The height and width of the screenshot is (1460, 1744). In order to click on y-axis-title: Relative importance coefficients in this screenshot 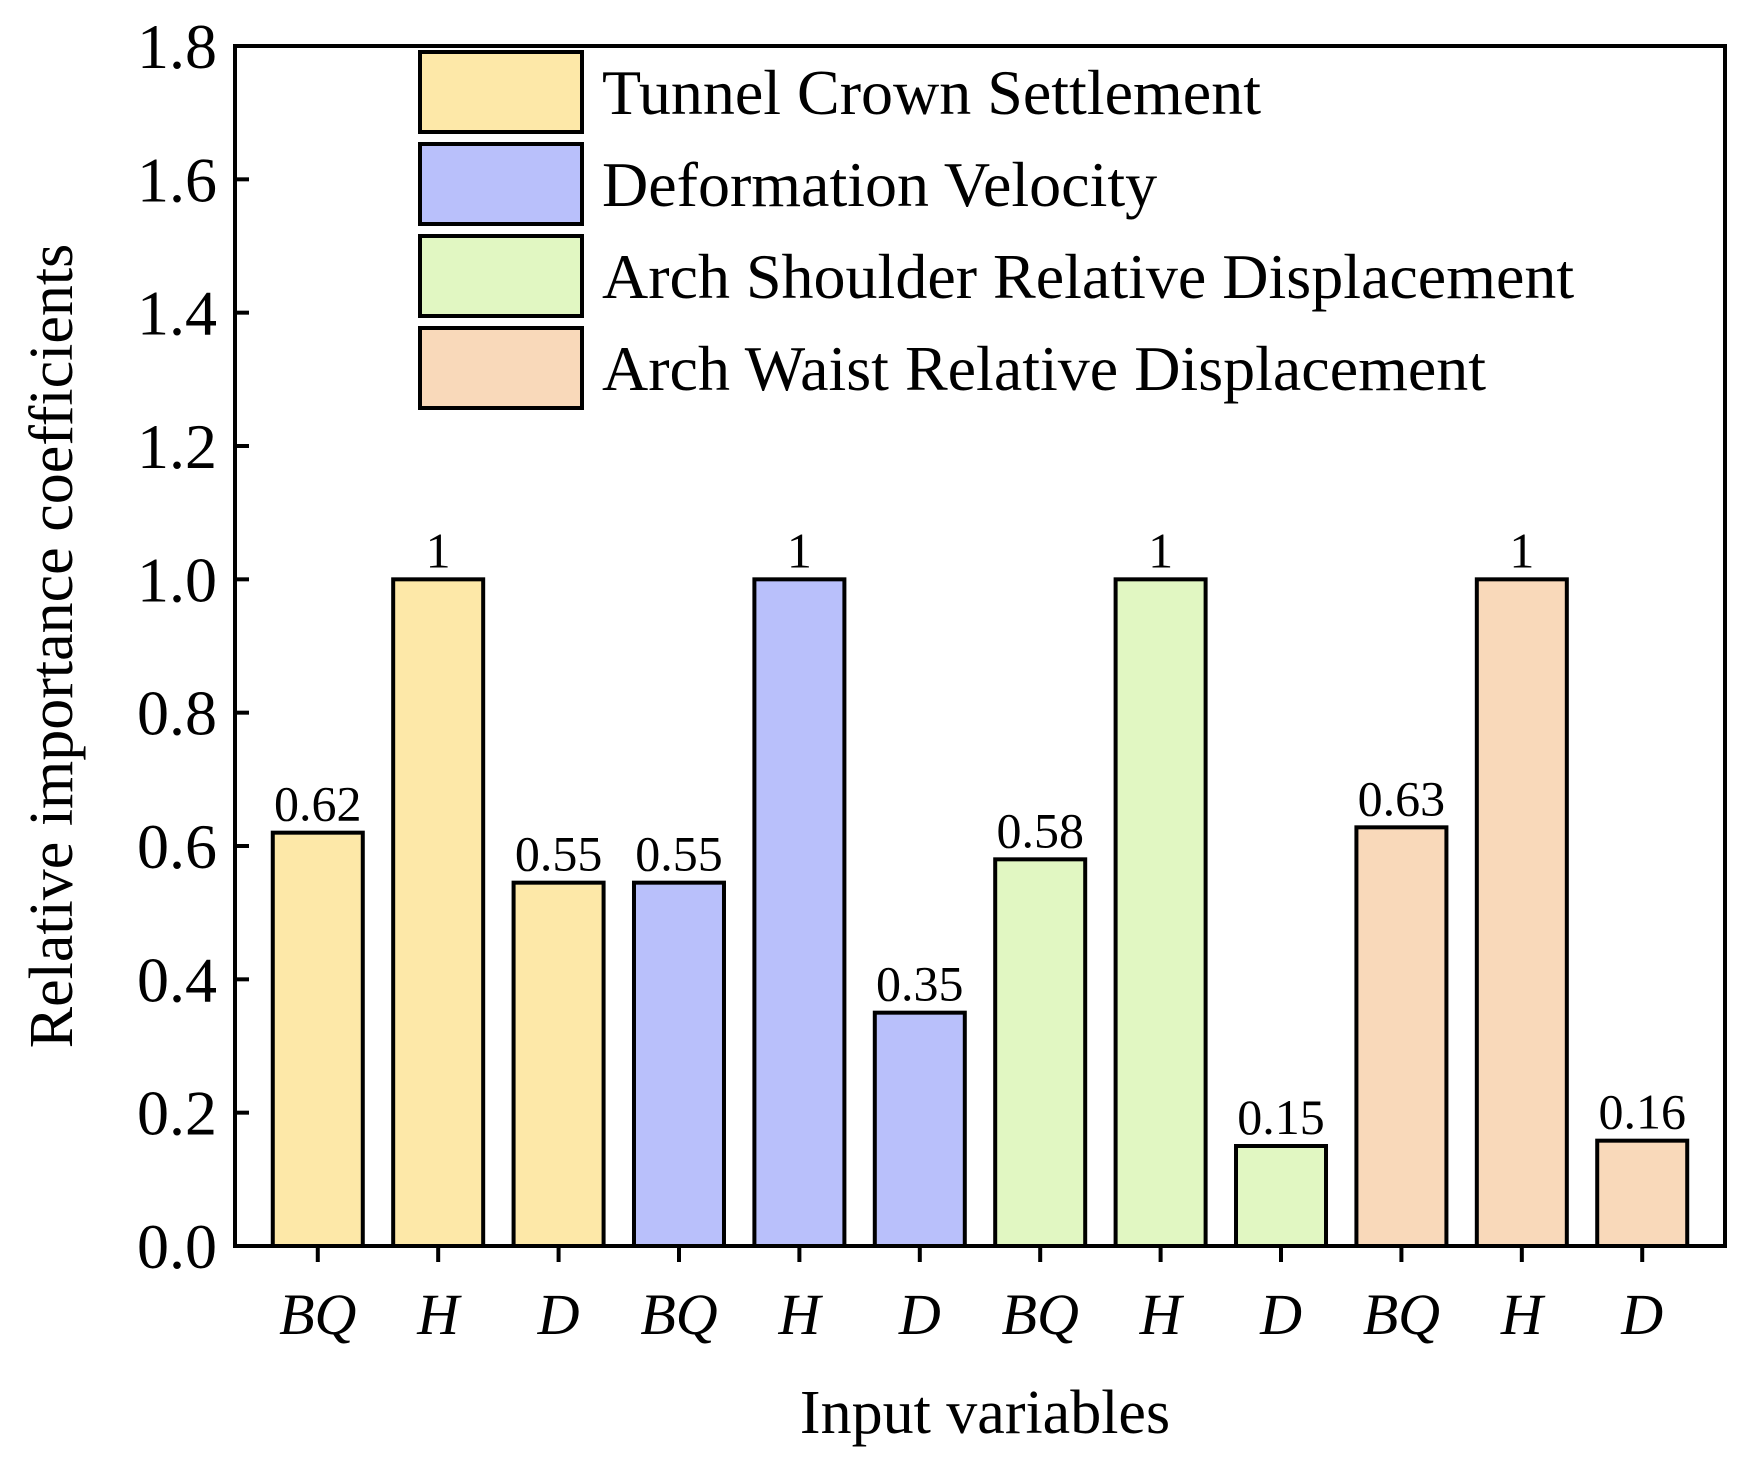, I will do `click(52, 646)`.